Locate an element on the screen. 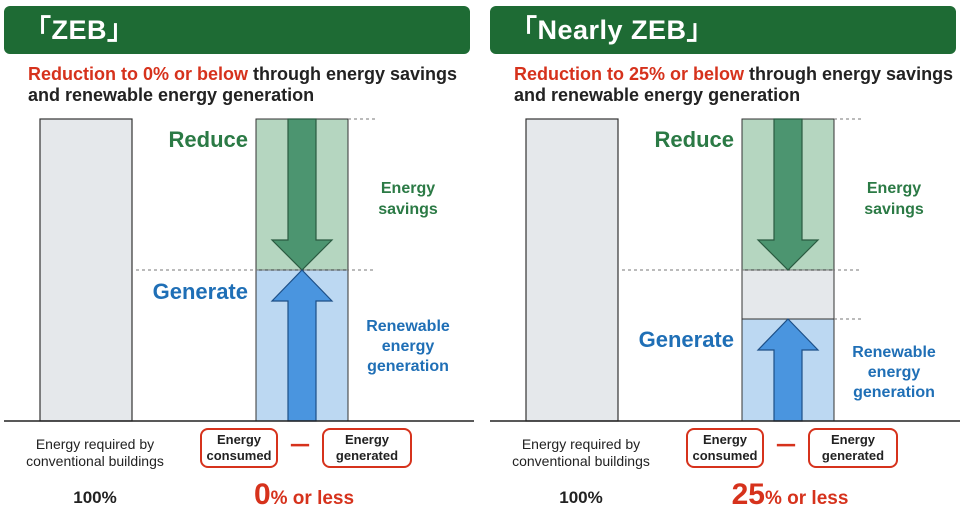  subtitle-highlight: Reduction to 0% or below is located at coordinates (138, 74).